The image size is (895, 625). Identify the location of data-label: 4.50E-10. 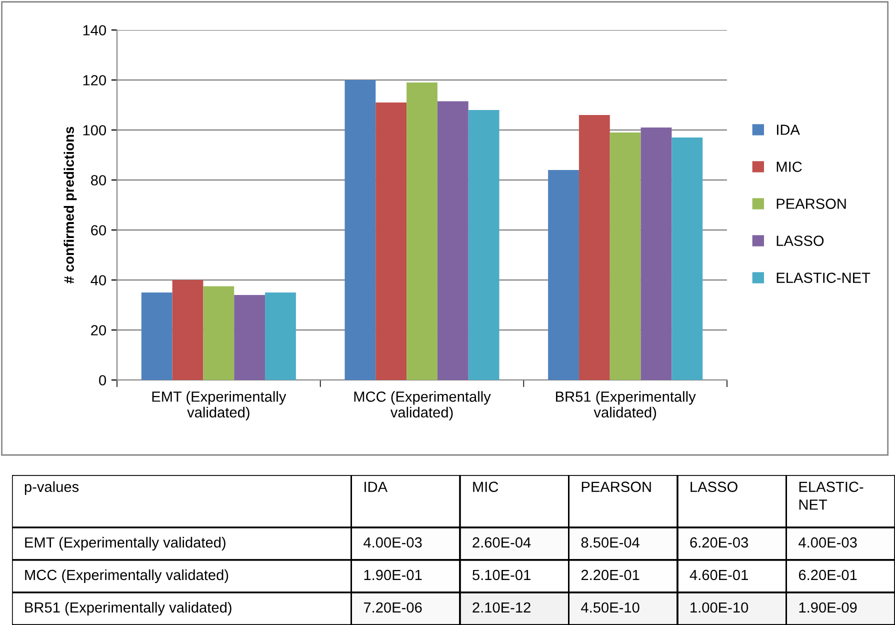
(610, 607).